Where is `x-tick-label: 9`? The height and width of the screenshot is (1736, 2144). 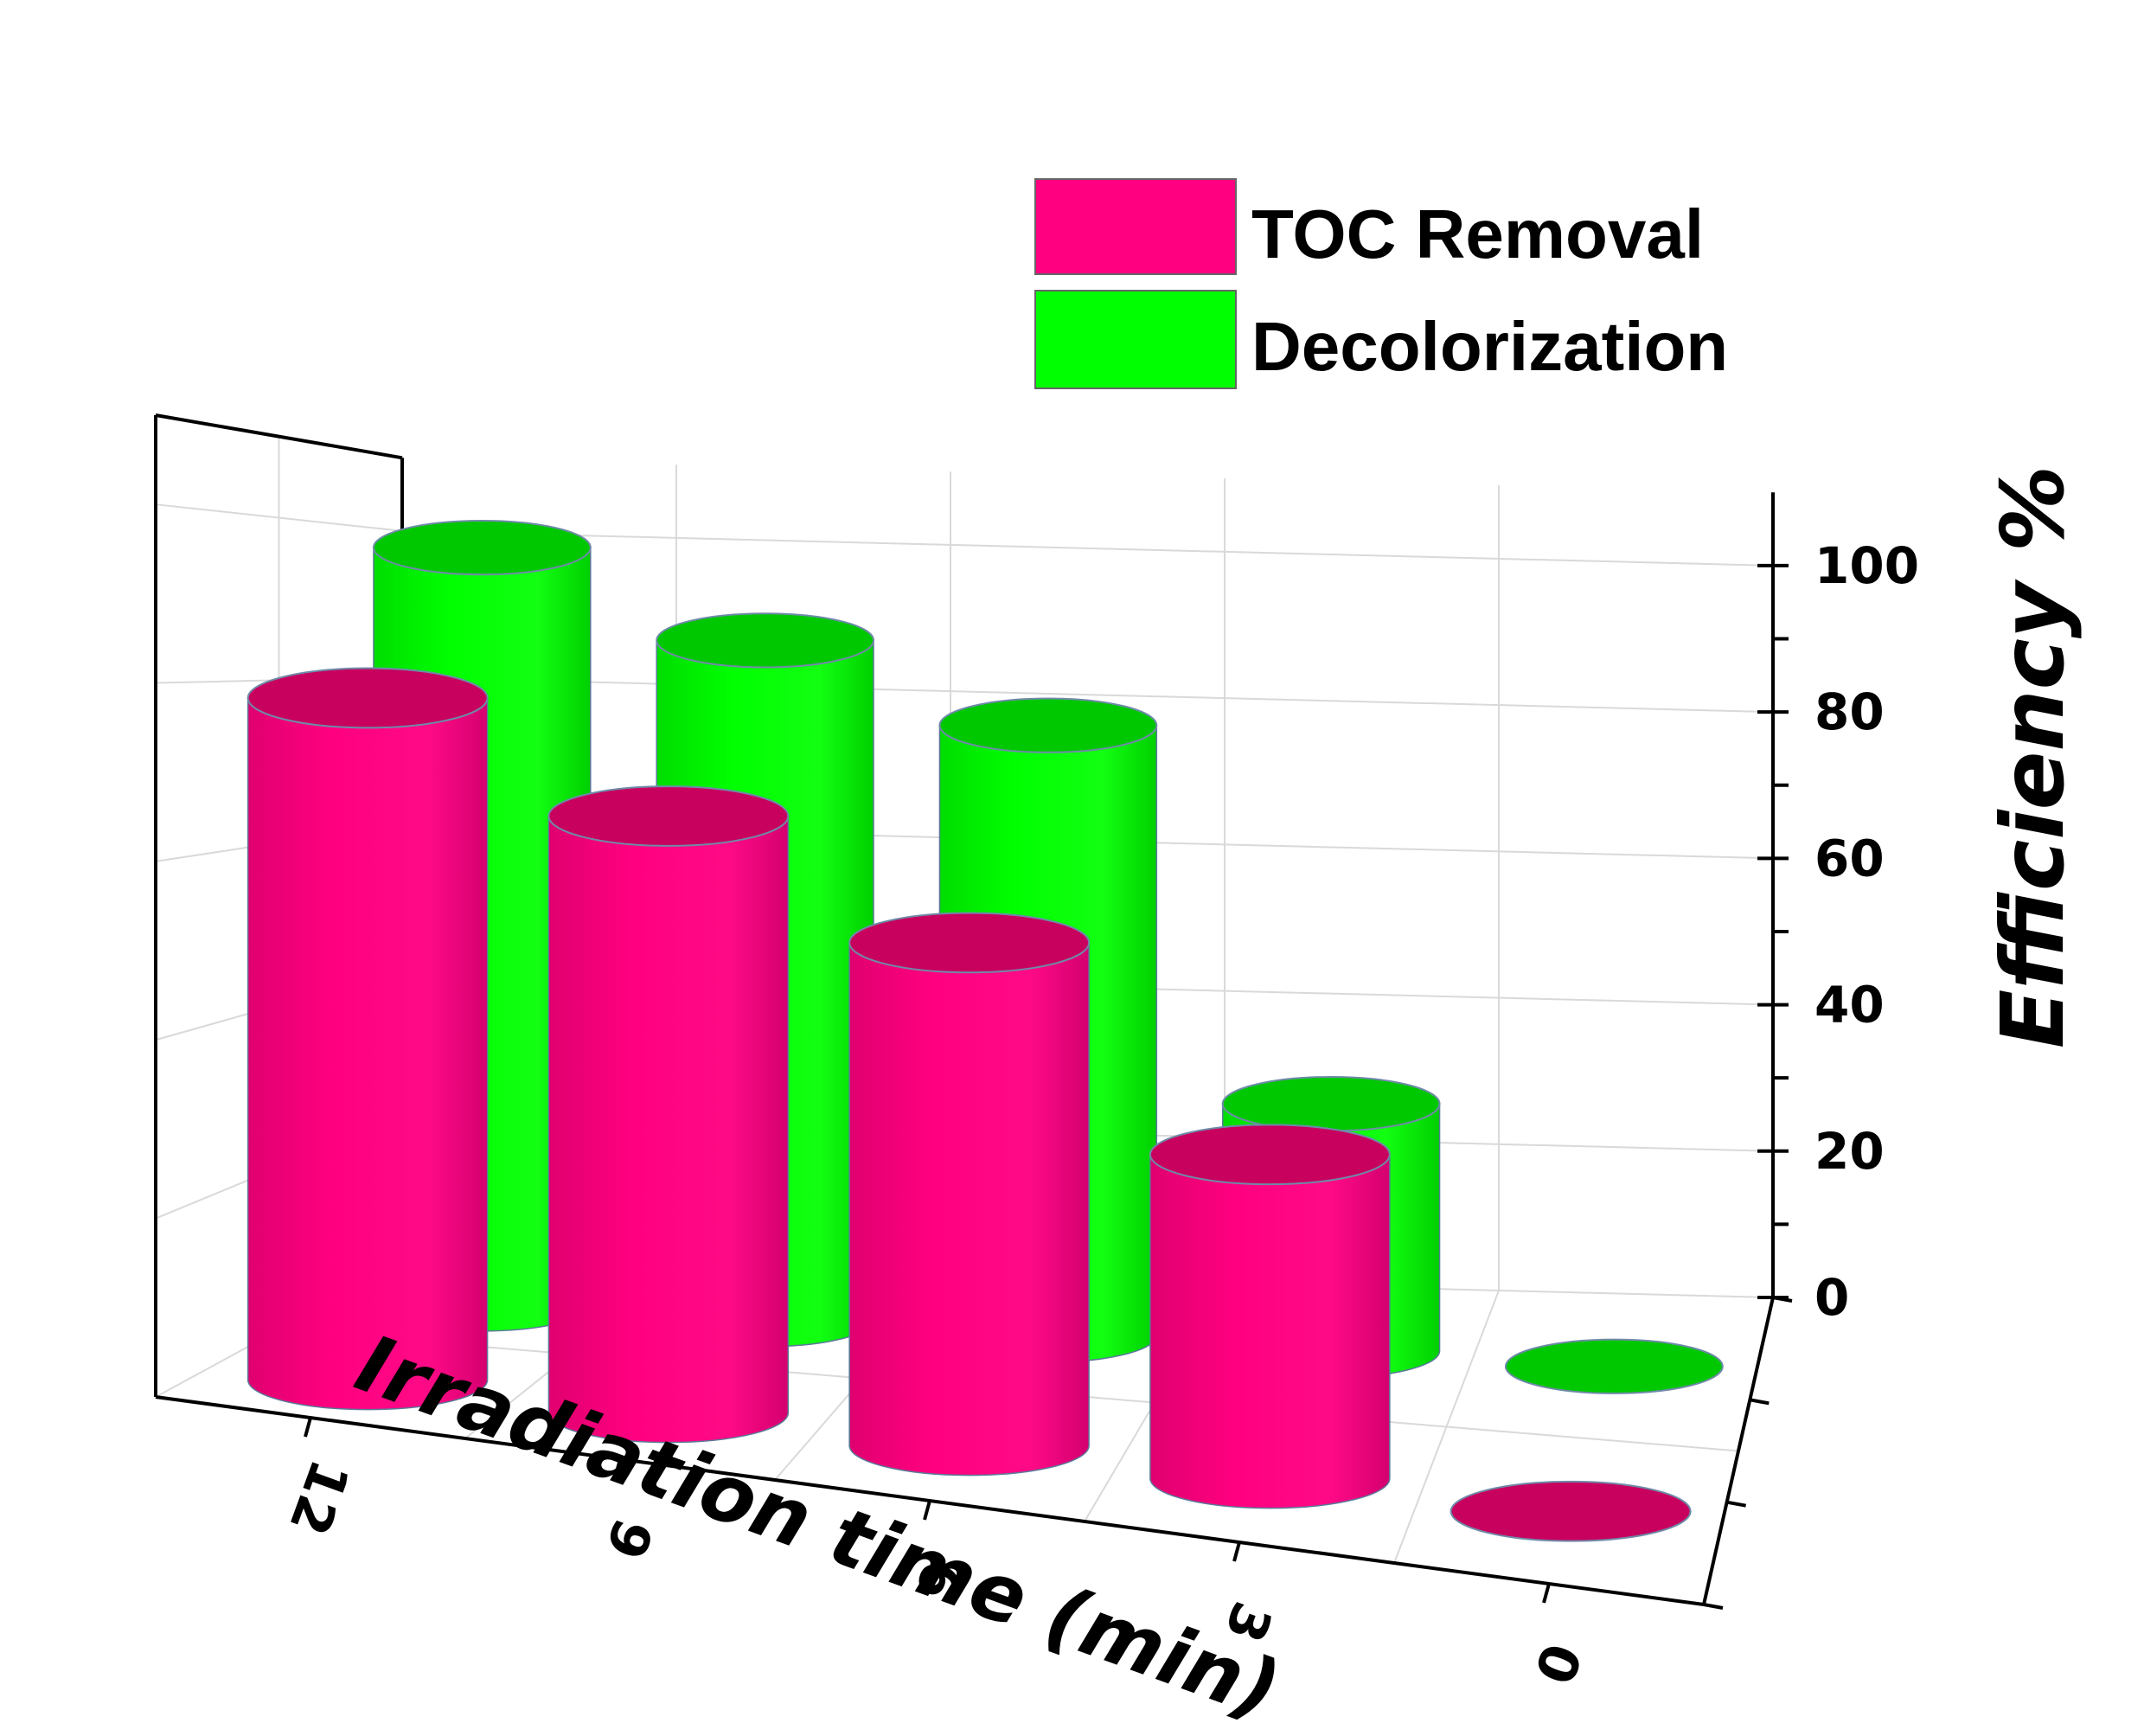
x-tick-label: 9 is located at coordinates (629, 1539).